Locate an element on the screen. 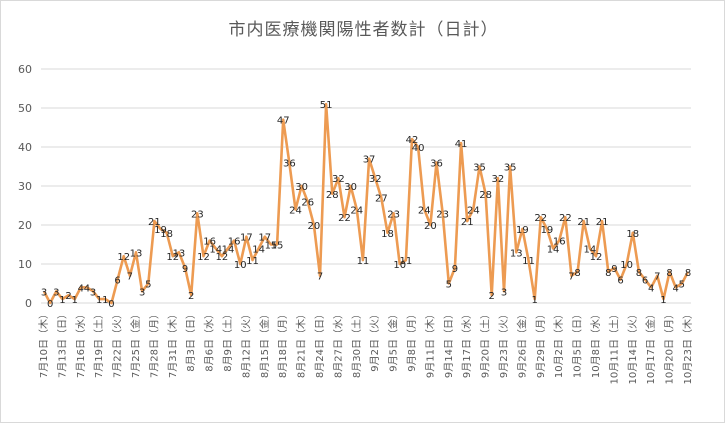 The height and width of the screenshot is (424, 725). x-tick-label: 7月13日（日） is located at coordinates (62, 343).